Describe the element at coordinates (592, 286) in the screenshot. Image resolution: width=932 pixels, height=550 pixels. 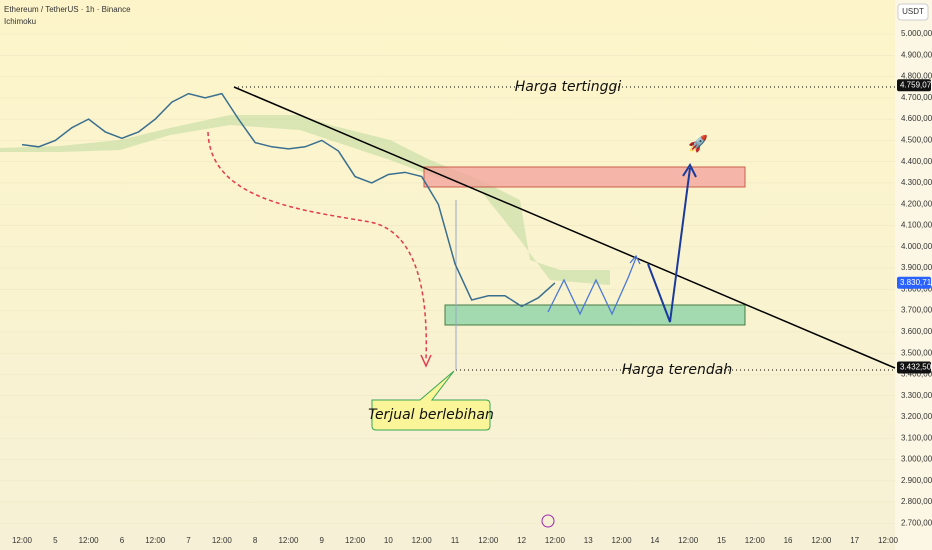
I see `projection` at that location.